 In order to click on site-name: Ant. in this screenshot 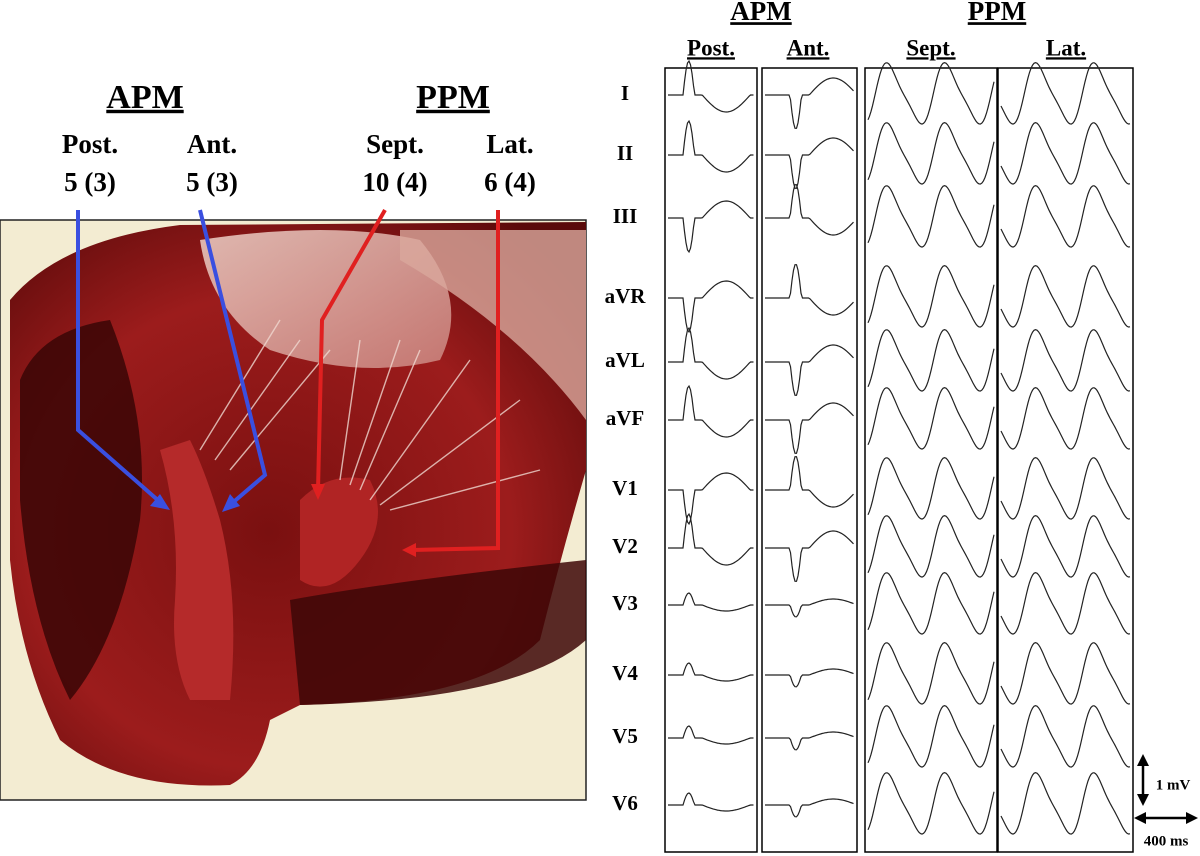, I will do `click(212, 144)`.